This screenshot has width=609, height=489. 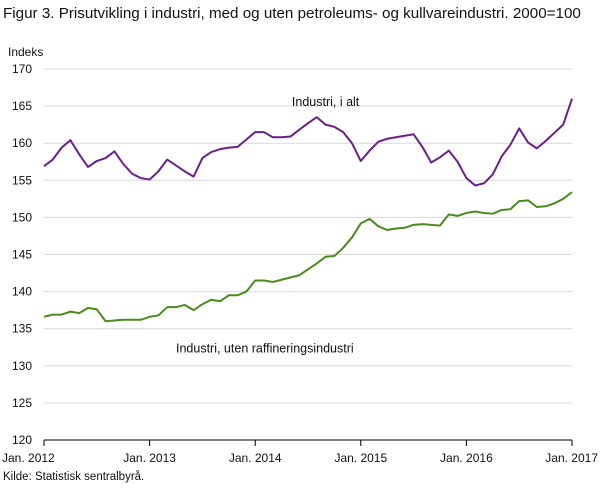 What do you see at coordinates (22, 143) in the screenshot?
I see `y-tick-label: 160` at bounding box center [22, 143].